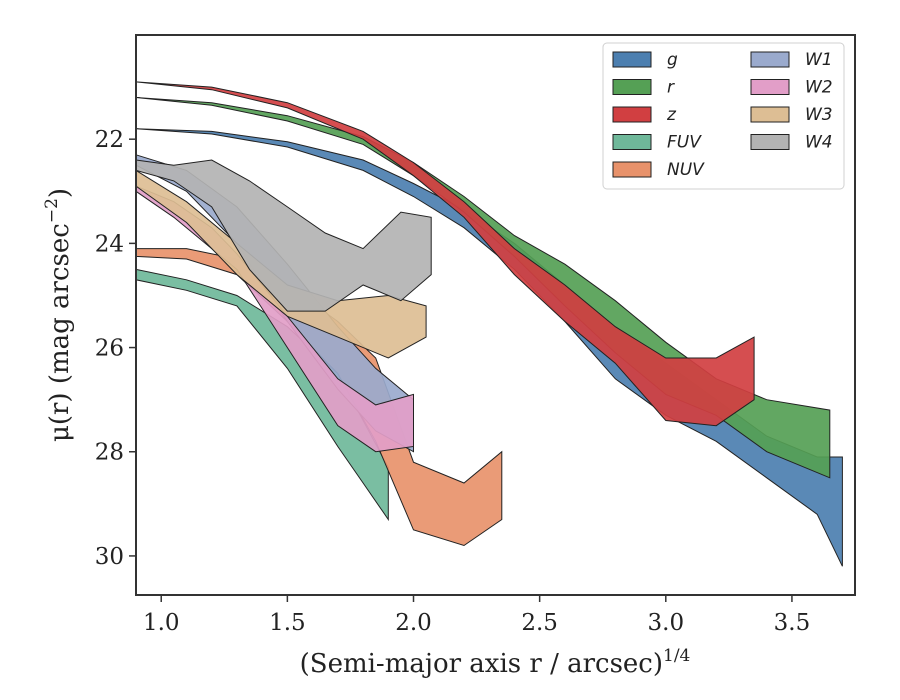 The width and height of the screenshot is (900, 700). Describe the element at coordinates (770, 114) in the screenshot. I see `legend-swatch-w3` at that location.